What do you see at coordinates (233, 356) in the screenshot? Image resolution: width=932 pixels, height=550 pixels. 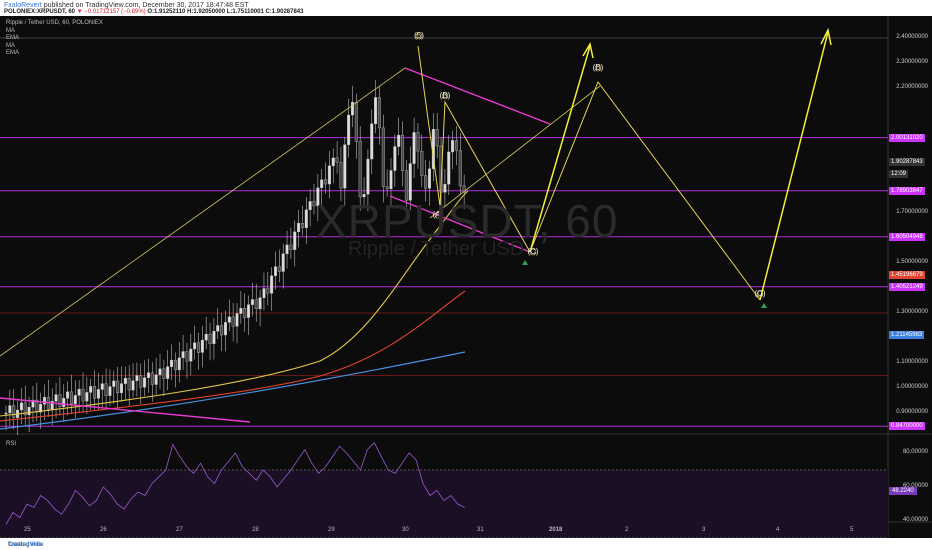 I see `ma-red-line` at bounding box center [233, 356].